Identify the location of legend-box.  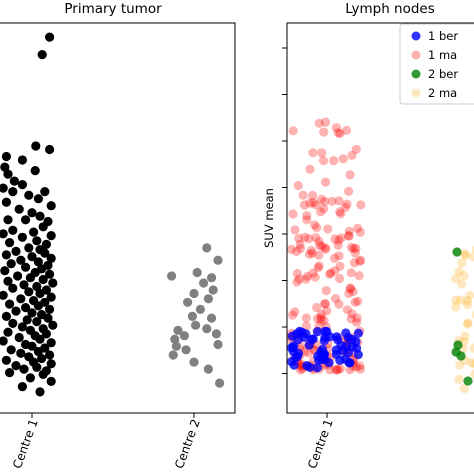
(436, 64).